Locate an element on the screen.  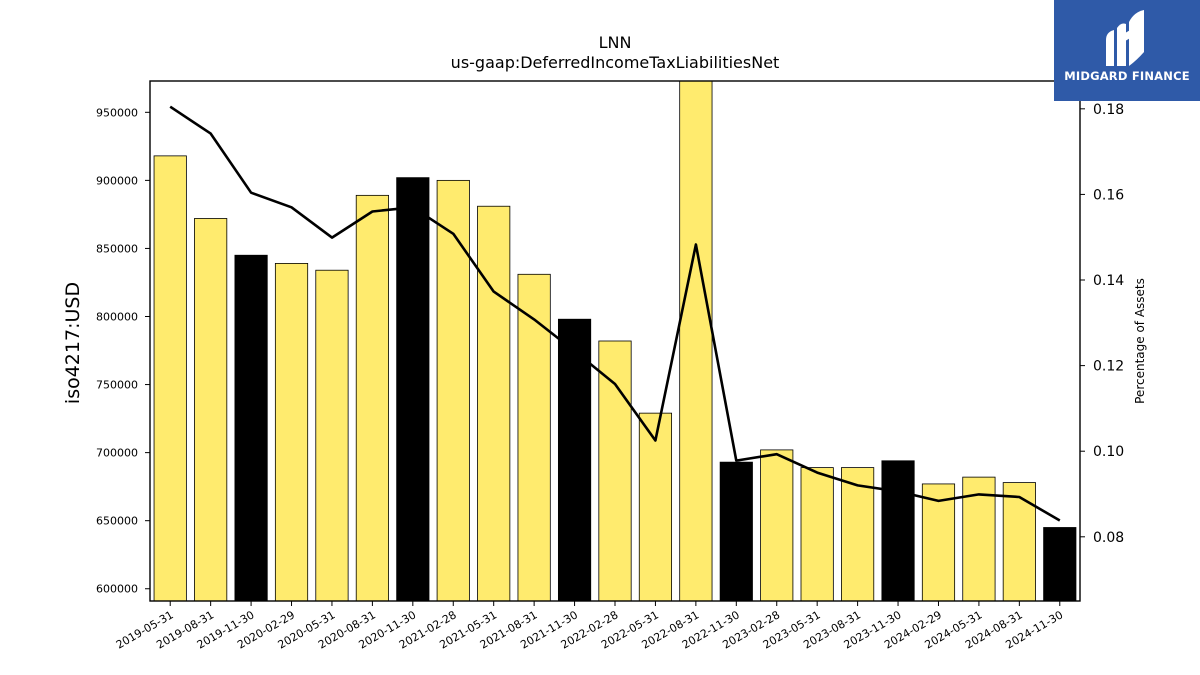
y2-tick-label: 0.16 is located at coordinates (1108, 195).